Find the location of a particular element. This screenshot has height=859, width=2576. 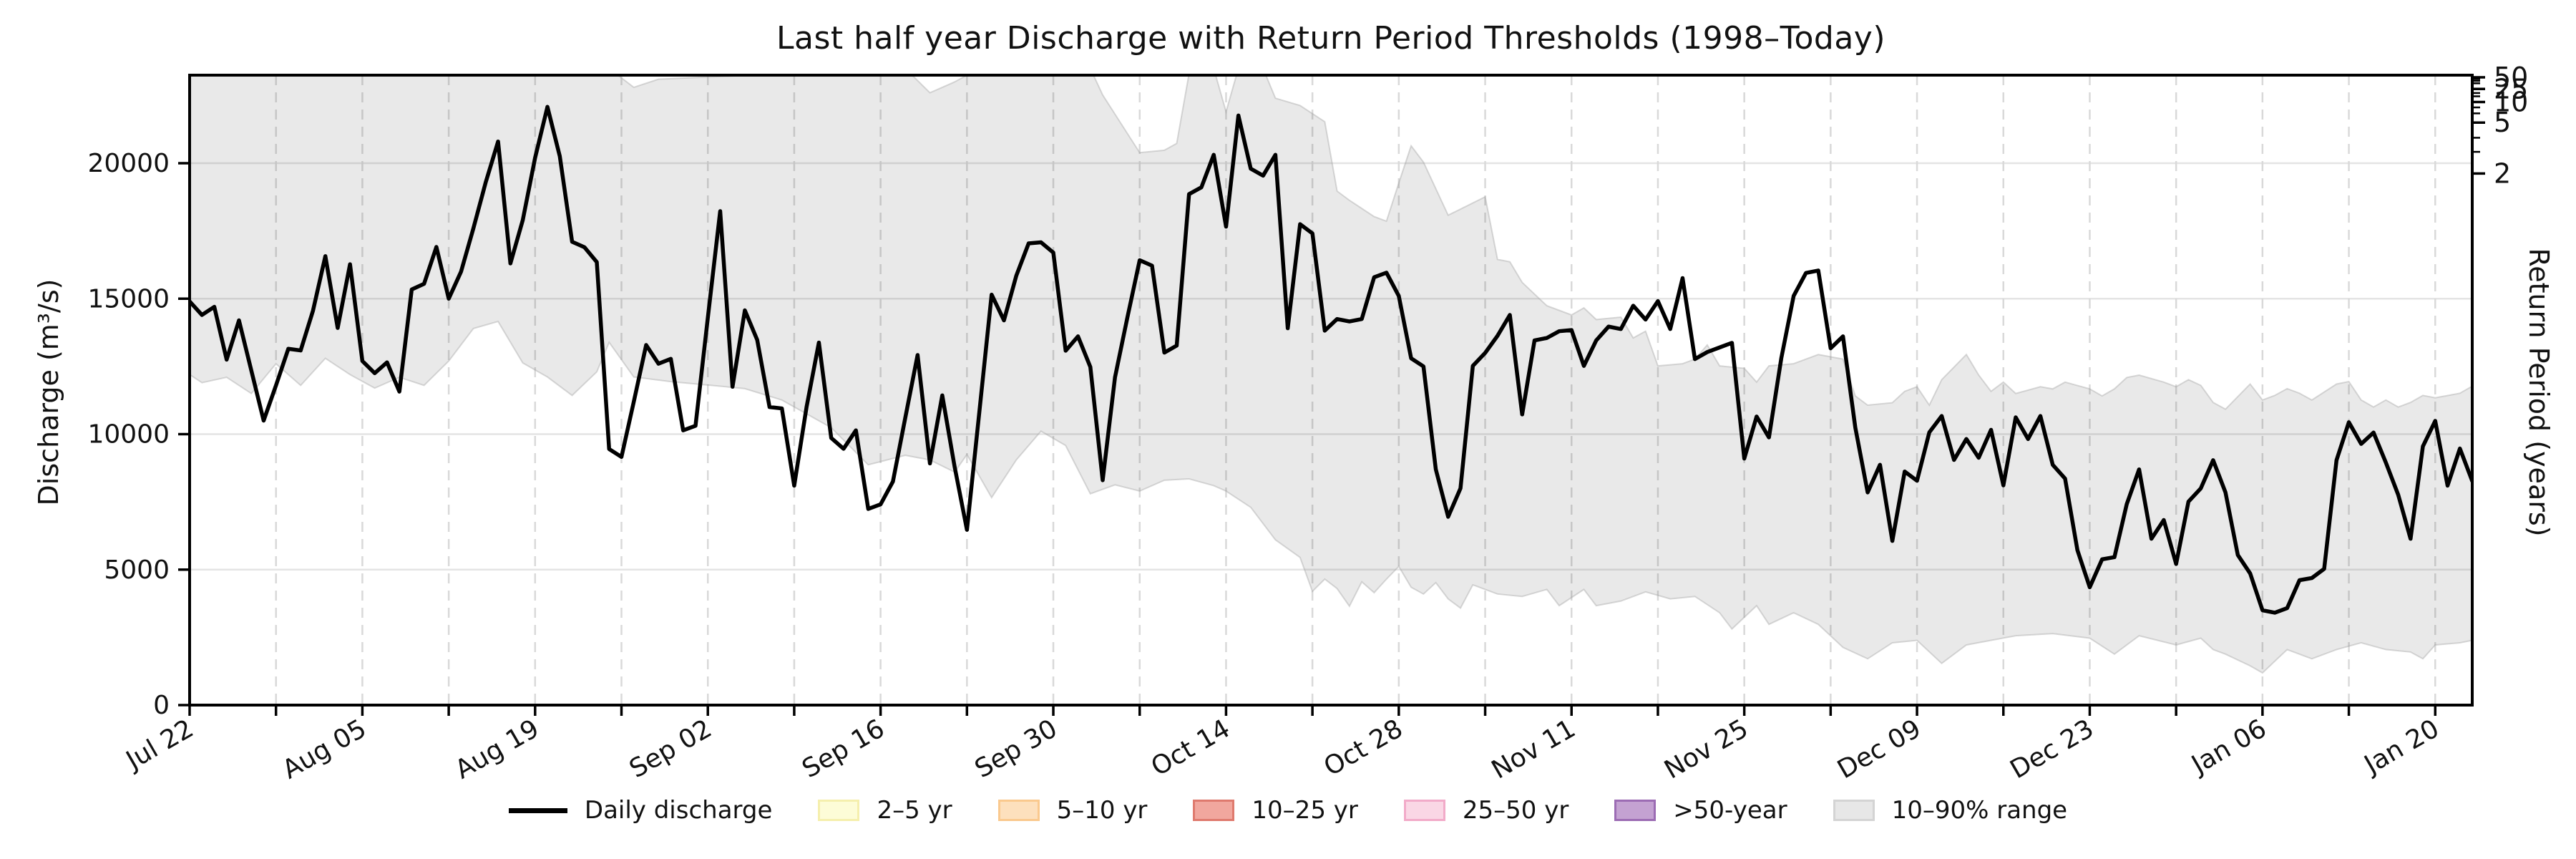

5-10yr-patch-swatch is located at coordinates (1018, 810).